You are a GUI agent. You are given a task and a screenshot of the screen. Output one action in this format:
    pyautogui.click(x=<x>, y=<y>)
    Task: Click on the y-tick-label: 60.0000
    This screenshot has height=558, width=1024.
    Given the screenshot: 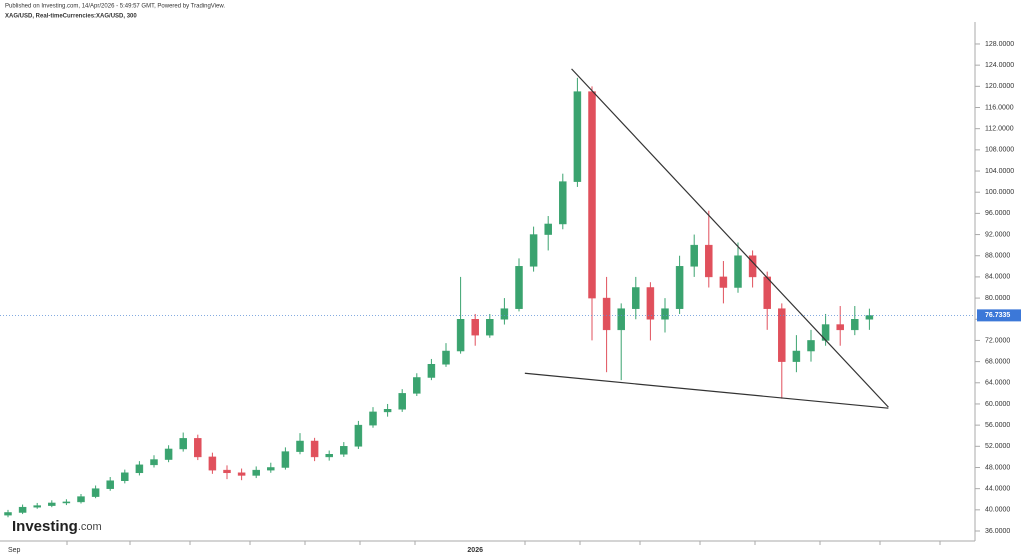 What is the action you would take?
    pyautogui.click(x=997, y=404)
    